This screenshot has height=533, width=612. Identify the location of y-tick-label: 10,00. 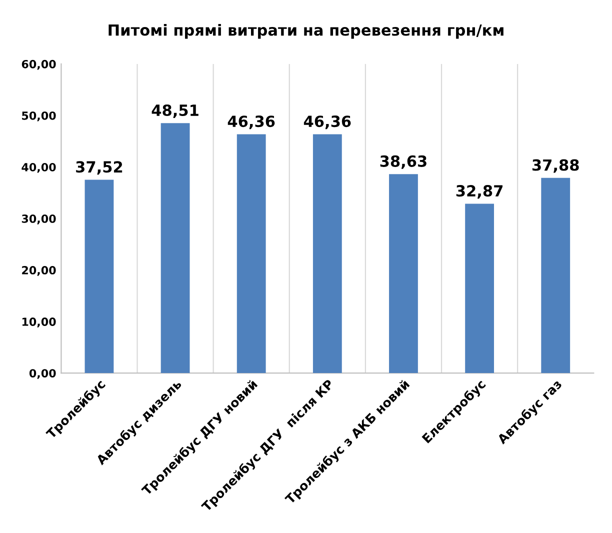
(39, 323).